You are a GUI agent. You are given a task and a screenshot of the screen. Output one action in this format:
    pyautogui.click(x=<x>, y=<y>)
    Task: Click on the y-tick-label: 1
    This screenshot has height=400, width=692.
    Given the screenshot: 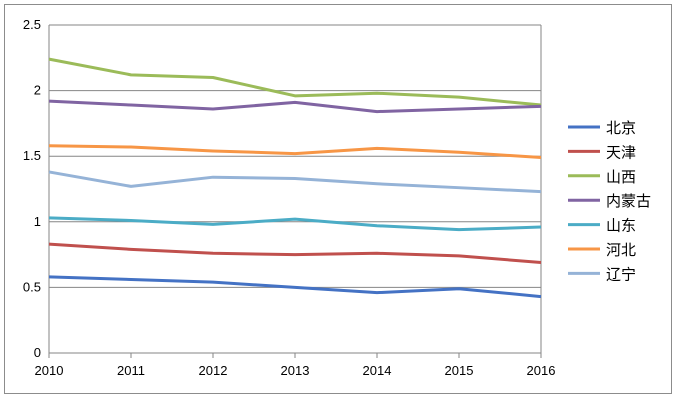 What is the action you would take?
    pyautogui.click(x=37, y=221)
    